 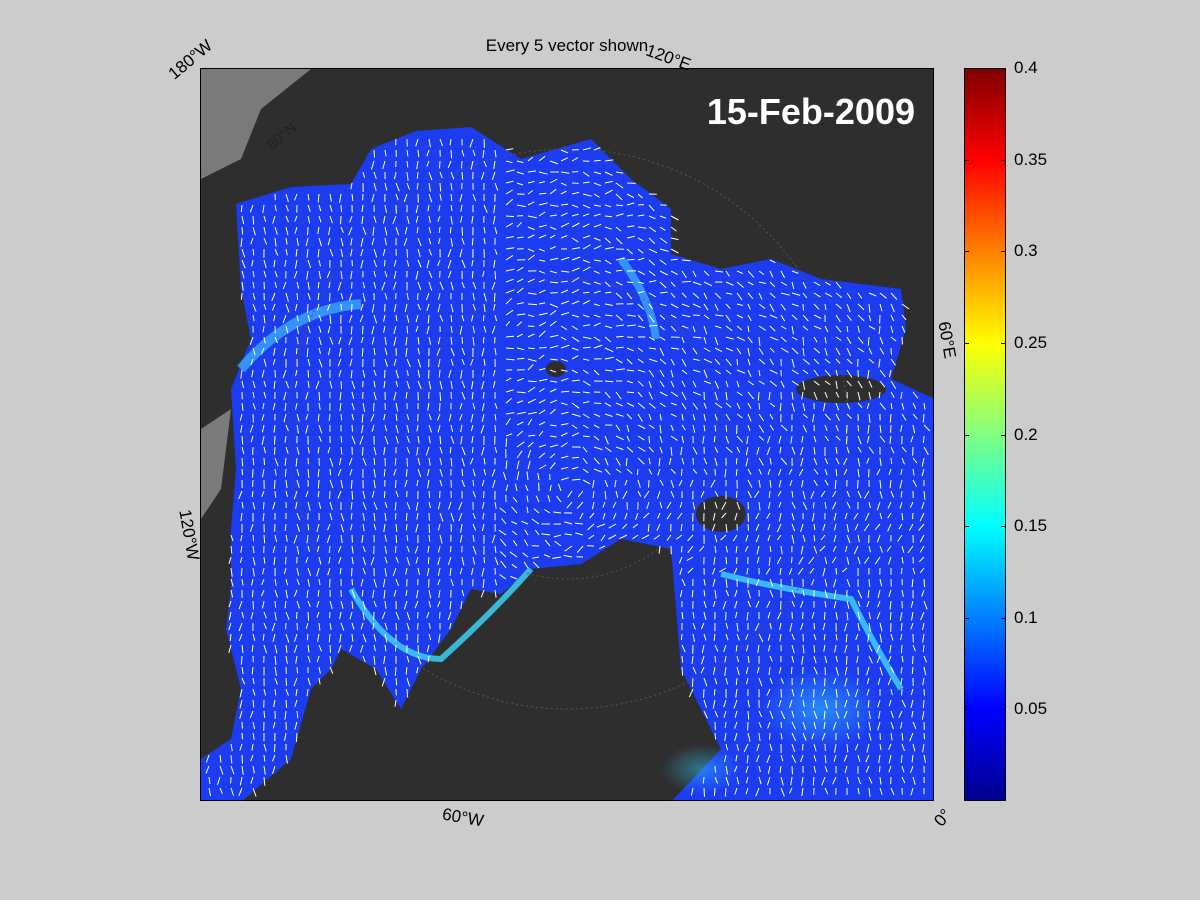 I want to click on colorbar-tick, so click(x=966, y=343).